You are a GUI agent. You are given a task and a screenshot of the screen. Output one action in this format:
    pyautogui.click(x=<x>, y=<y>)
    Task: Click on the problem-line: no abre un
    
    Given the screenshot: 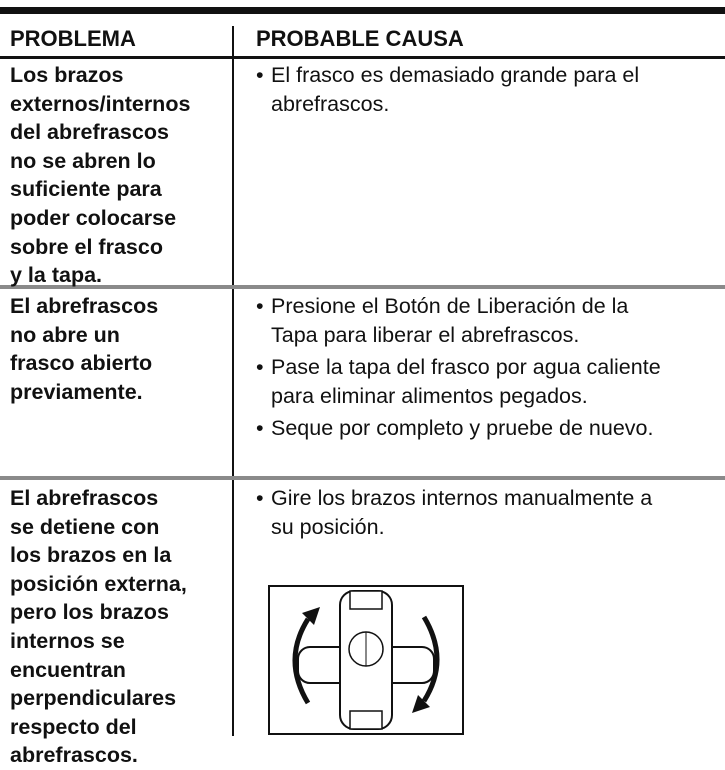 What is the action you would take?
    pyautogui.click(x=65, y=334)
    